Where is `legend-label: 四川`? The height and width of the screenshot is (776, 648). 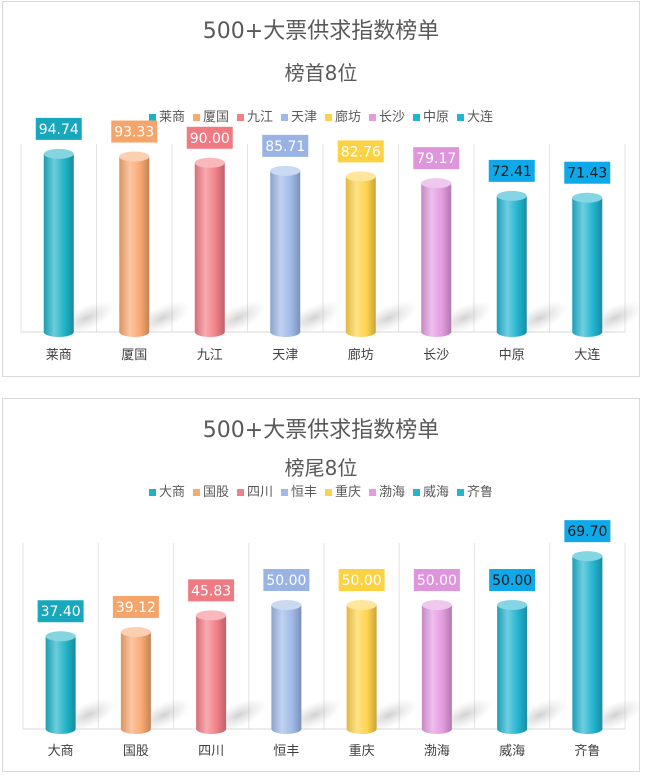
legend-label: 四川 is located at coordinates (259, 492).